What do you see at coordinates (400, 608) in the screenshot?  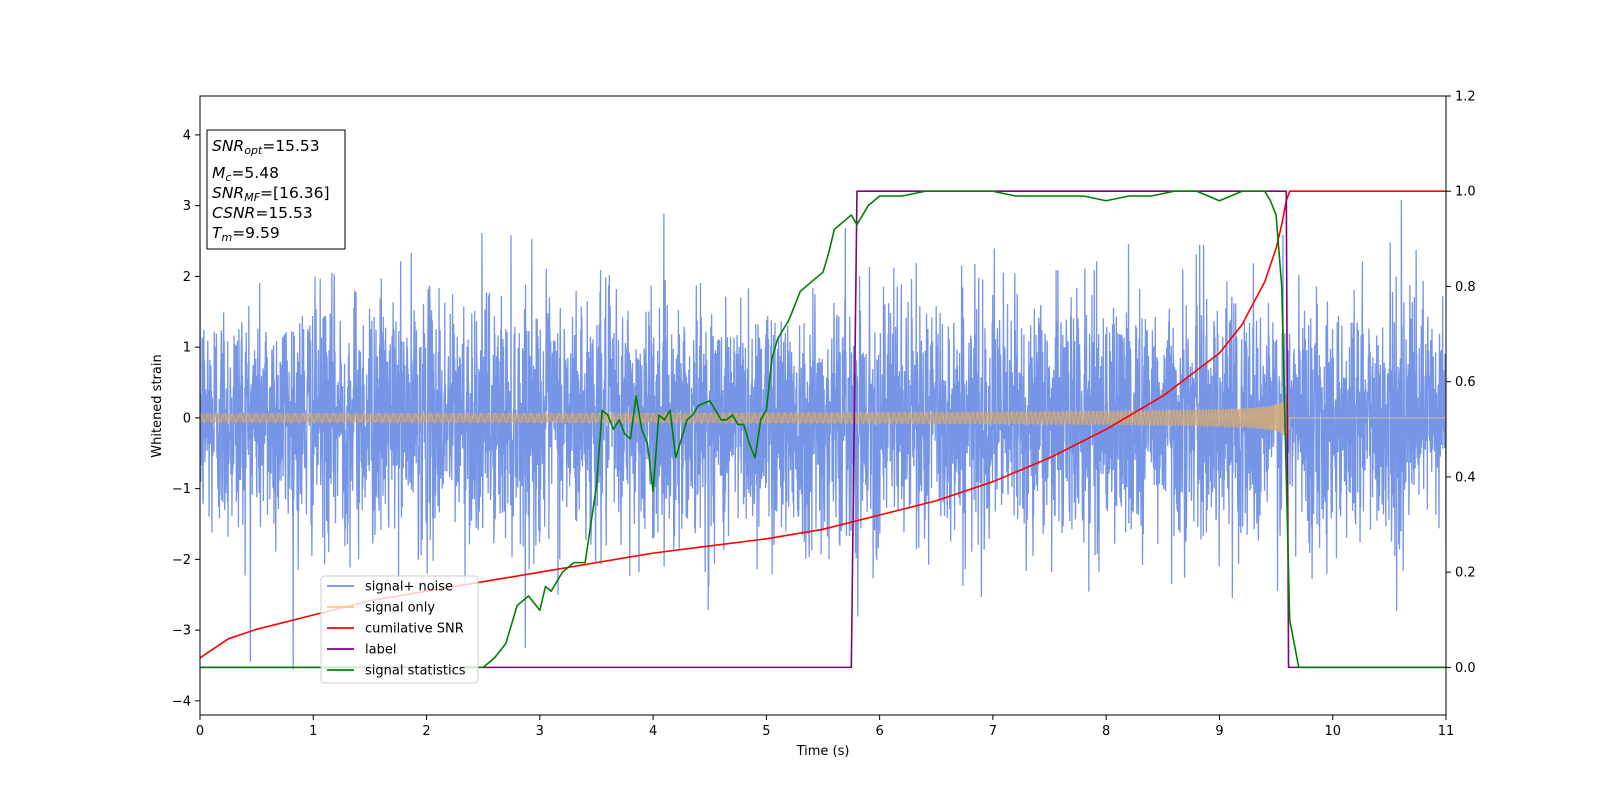 I see `legend-label: signal only` at bounding box center [400, 608].